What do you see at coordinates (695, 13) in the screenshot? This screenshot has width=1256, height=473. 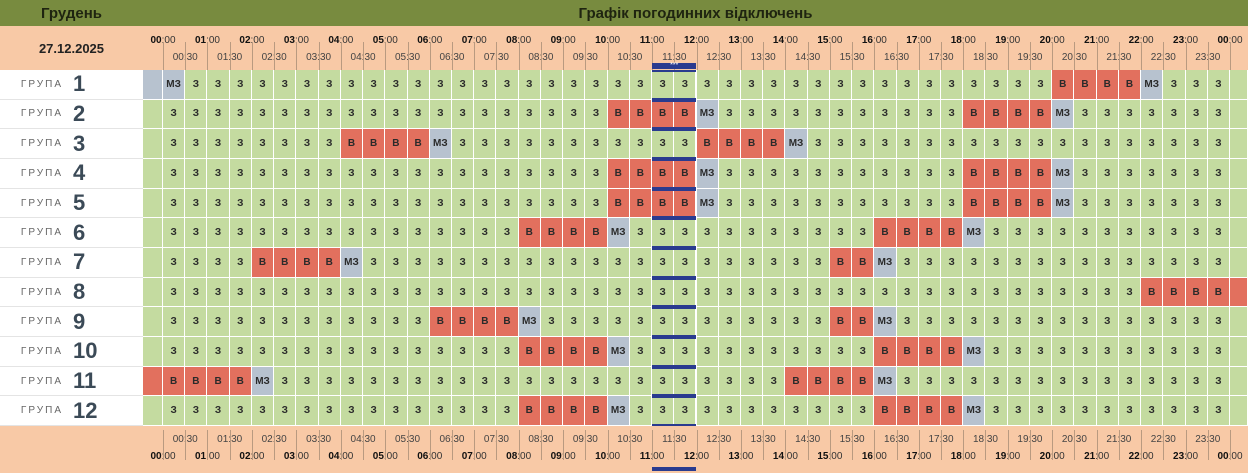 I see `page-title: Графік погодинних відключень` at bounding box center [695, 13].